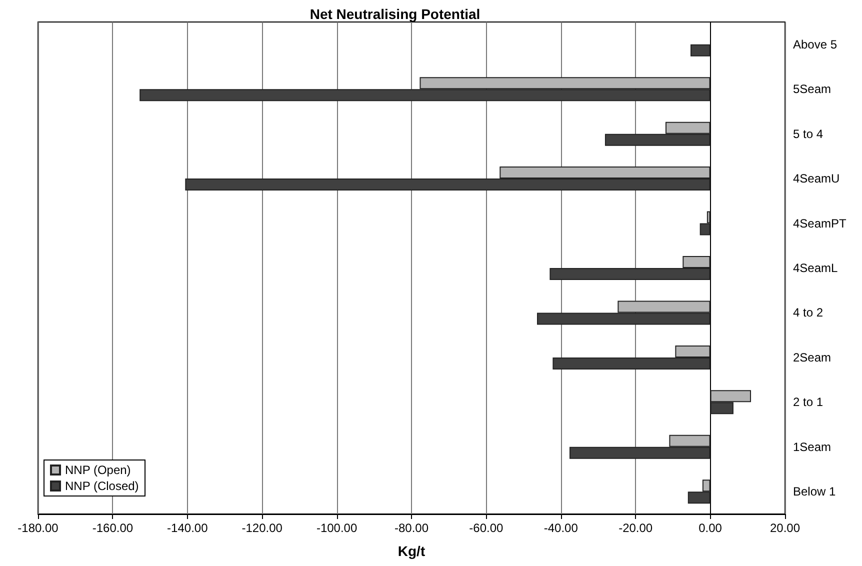 The image size is (862, 566). I want to click on x-tick-label: -40.00, so click(561, 528).